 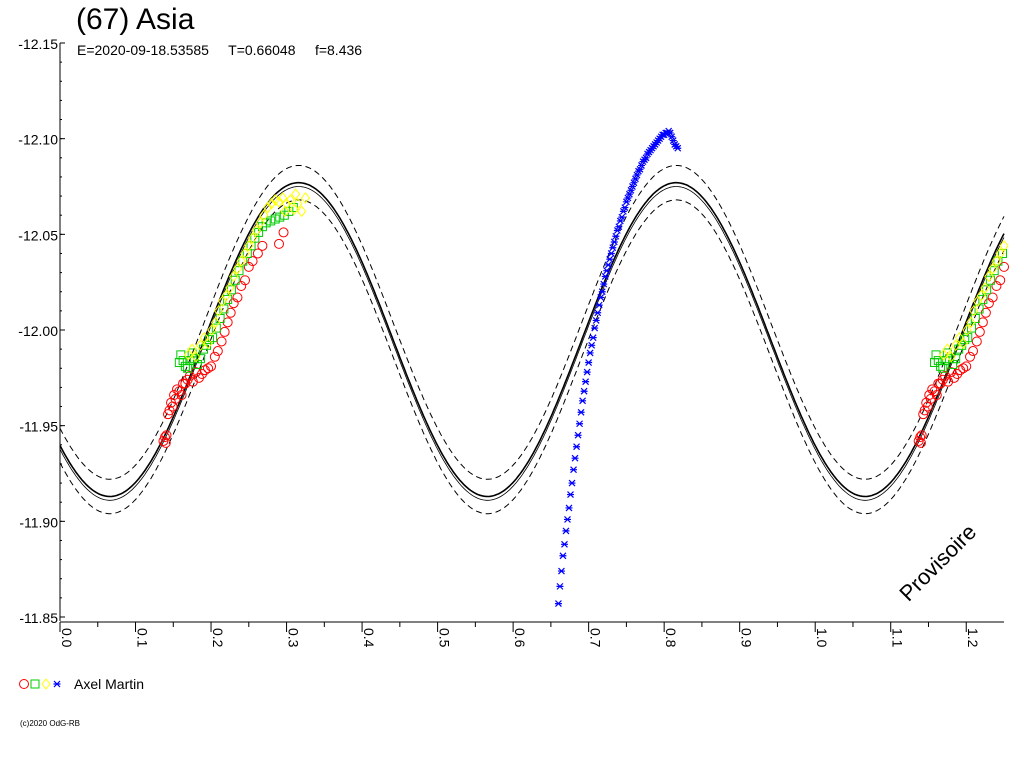 What do you see at coordinates (143, 50) in the screenshot?
I see `epoch-text: E=2020-09-18.53585` at bounding box center [143, 50].